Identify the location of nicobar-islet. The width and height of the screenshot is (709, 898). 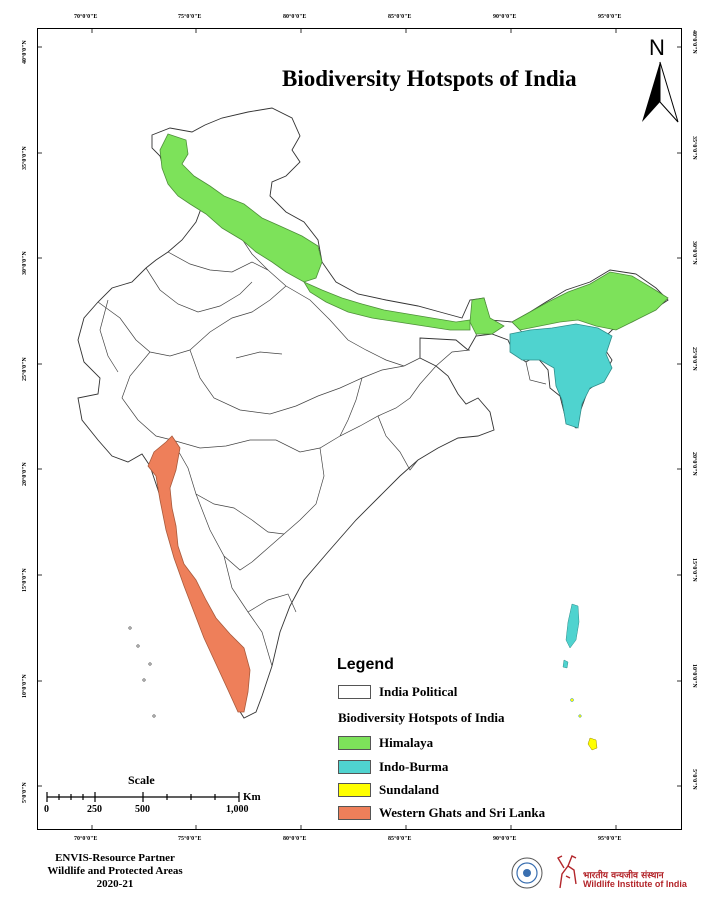
(572, 700).